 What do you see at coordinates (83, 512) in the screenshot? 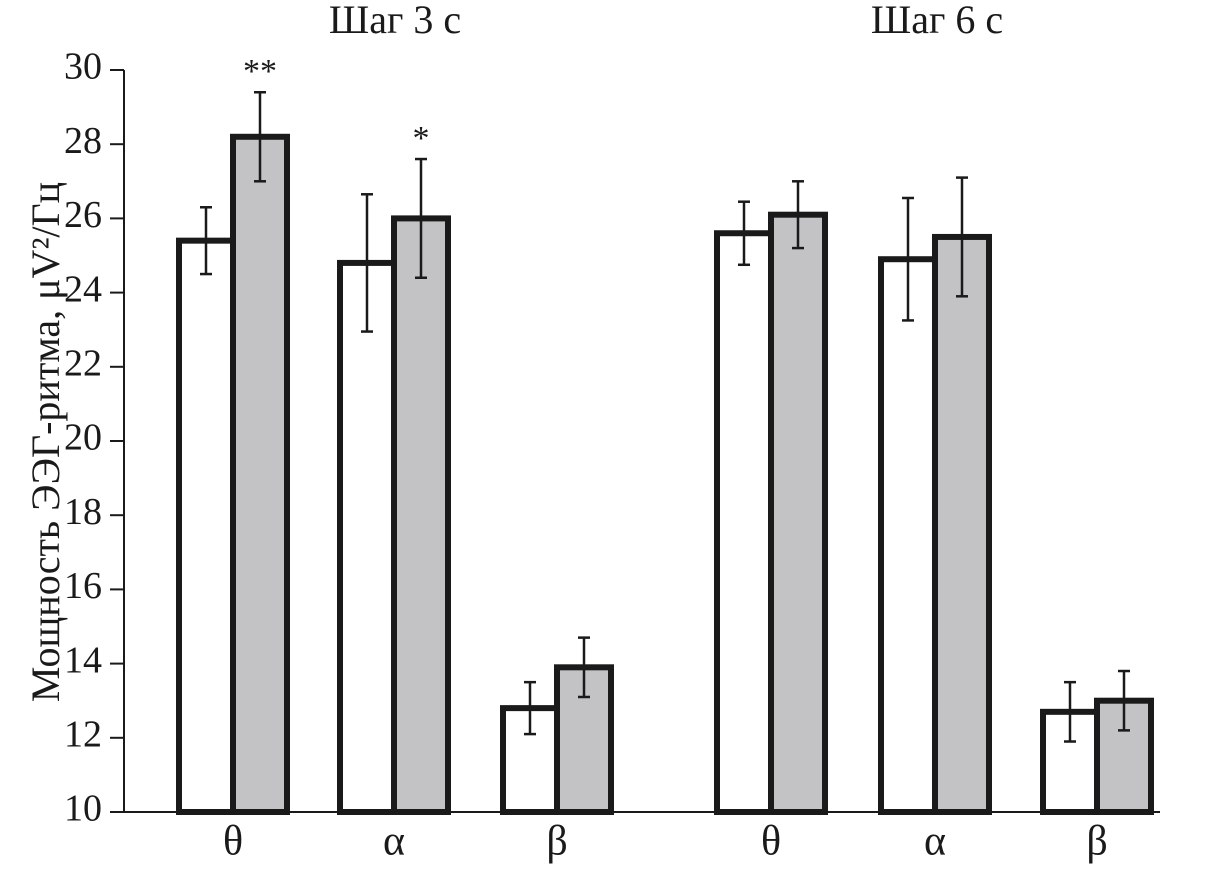
I see `y-tick-label: 18` at bounding box center [83, 512].